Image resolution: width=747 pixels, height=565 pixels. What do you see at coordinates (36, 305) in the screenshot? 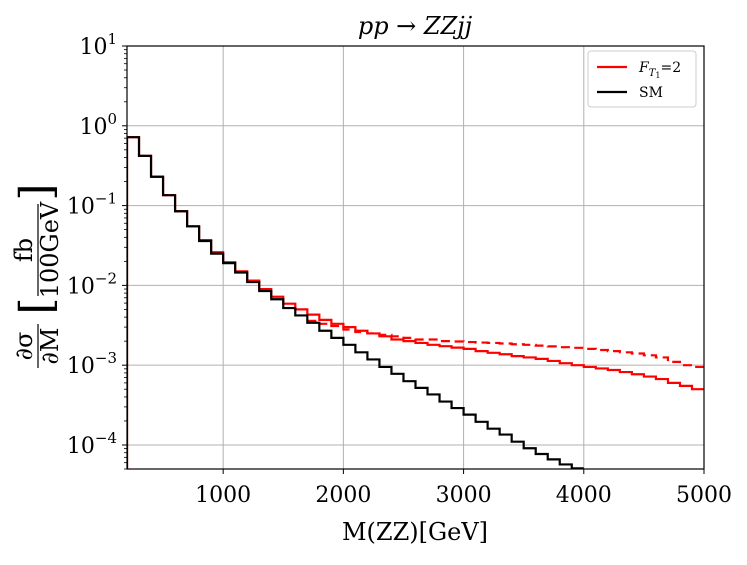
I see `y-axis-title-left-bracket: [` at bounding box center [36, 305].